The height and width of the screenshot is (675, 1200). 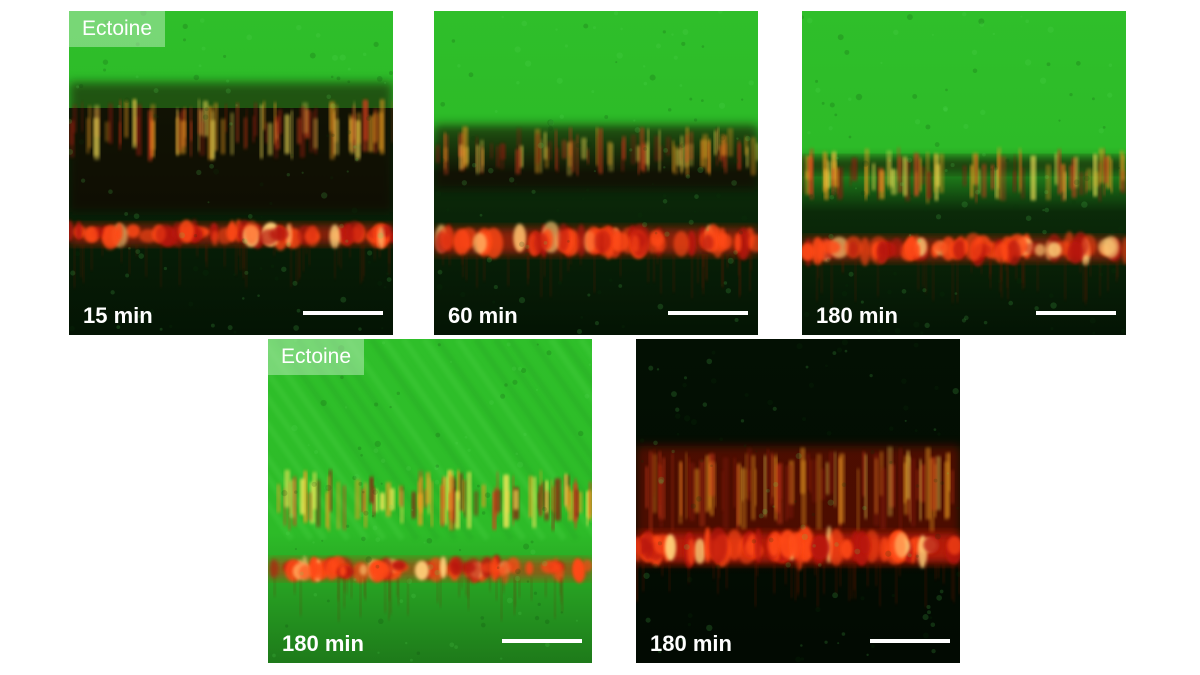 I want to click on micrograph-panel-3: 180 min, so click(x=964, y=173).